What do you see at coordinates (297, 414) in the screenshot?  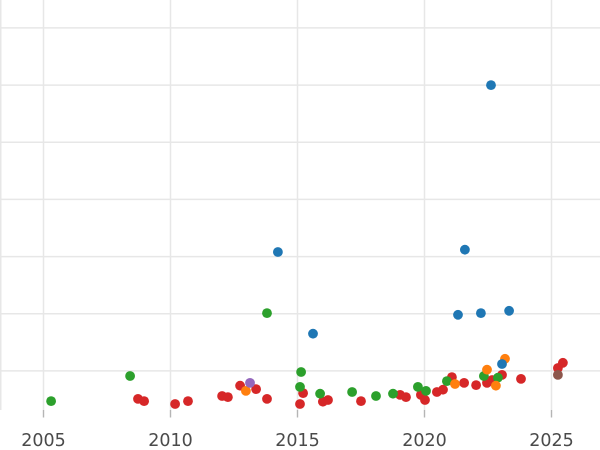 I see `x-axis-ticks` at bounding box center [297, 414].